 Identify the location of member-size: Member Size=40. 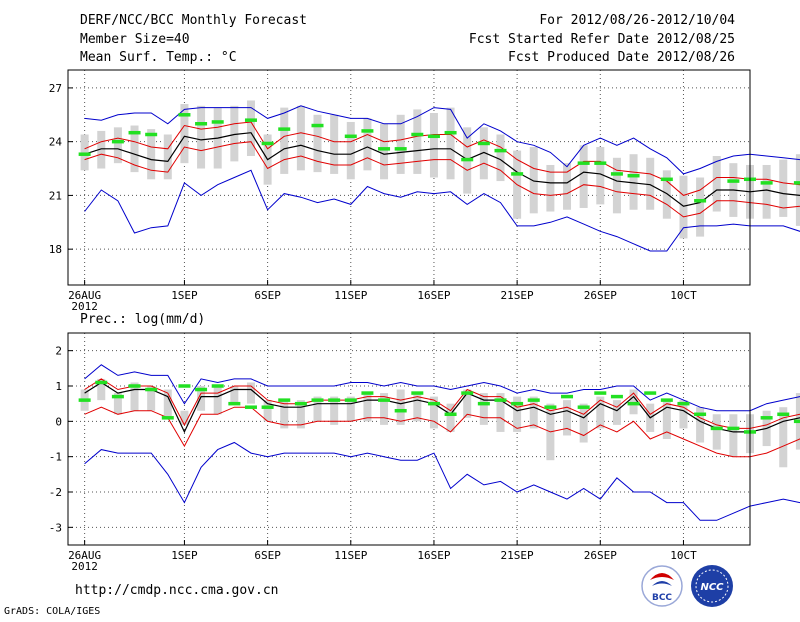
(135, 39).